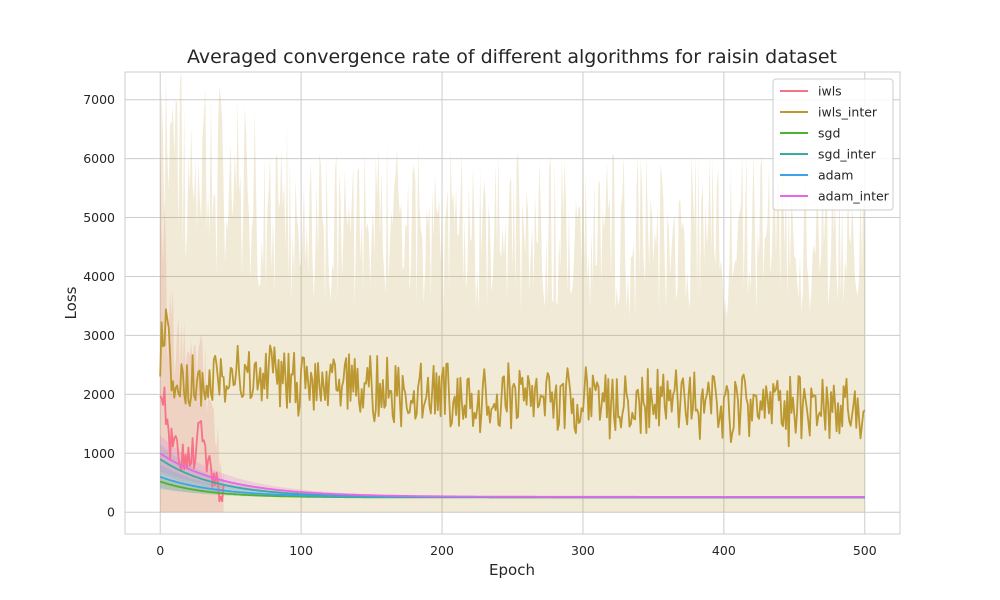 This screenshot has width=1000, height=600. Describe the element at coordinates (512, 486) in the screenshot. I see `band-sgd` at that location.